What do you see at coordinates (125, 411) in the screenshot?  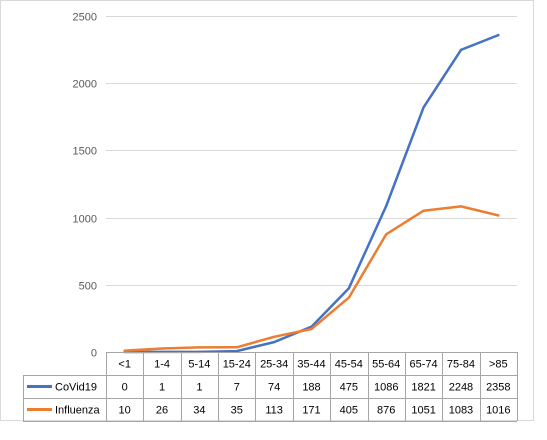 I see `data-label: 10` at bounding box center [125, 411].